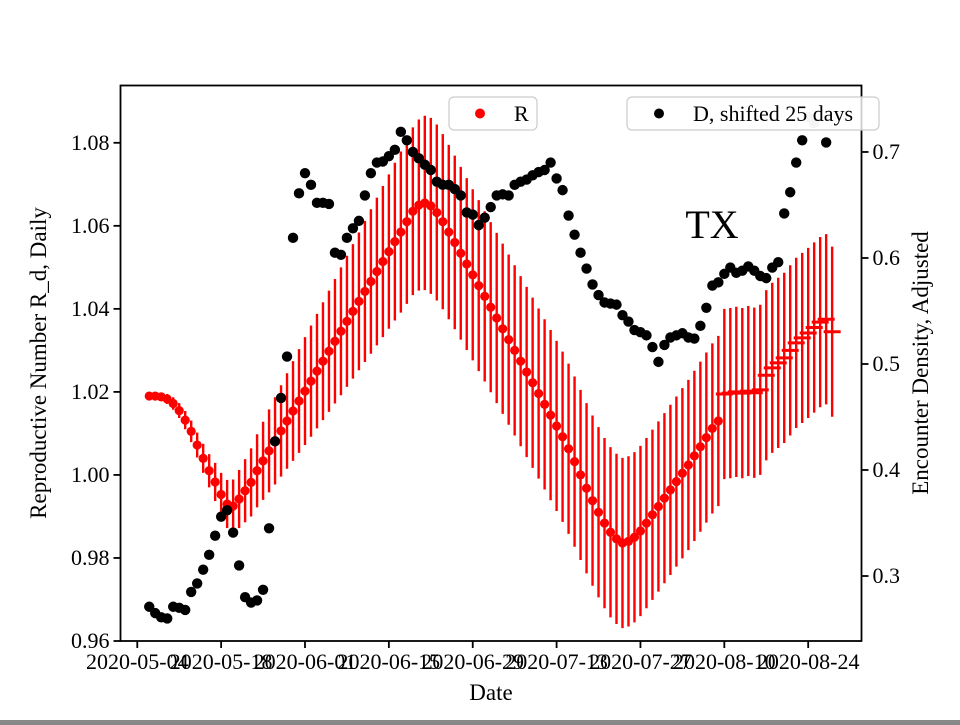  What do you see at coordinates (389, 661) in the screenshot?
I see `x-tick-label: 2020-06-15` at bounding box center [389, 661].